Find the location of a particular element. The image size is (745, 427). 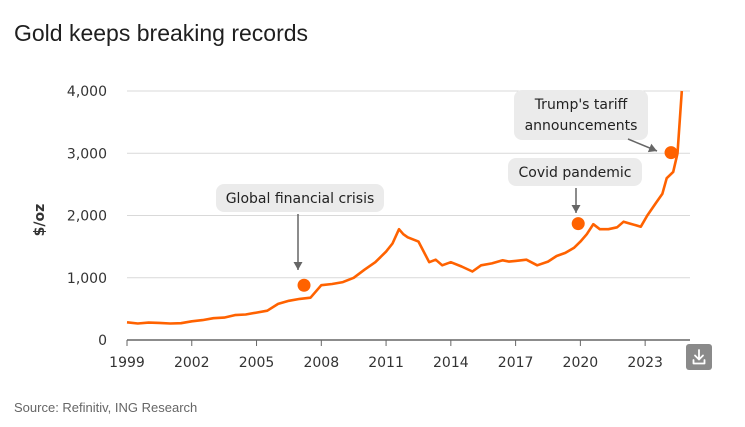

annotation-text: Trump's tariff is located at coordinates (581, 105).